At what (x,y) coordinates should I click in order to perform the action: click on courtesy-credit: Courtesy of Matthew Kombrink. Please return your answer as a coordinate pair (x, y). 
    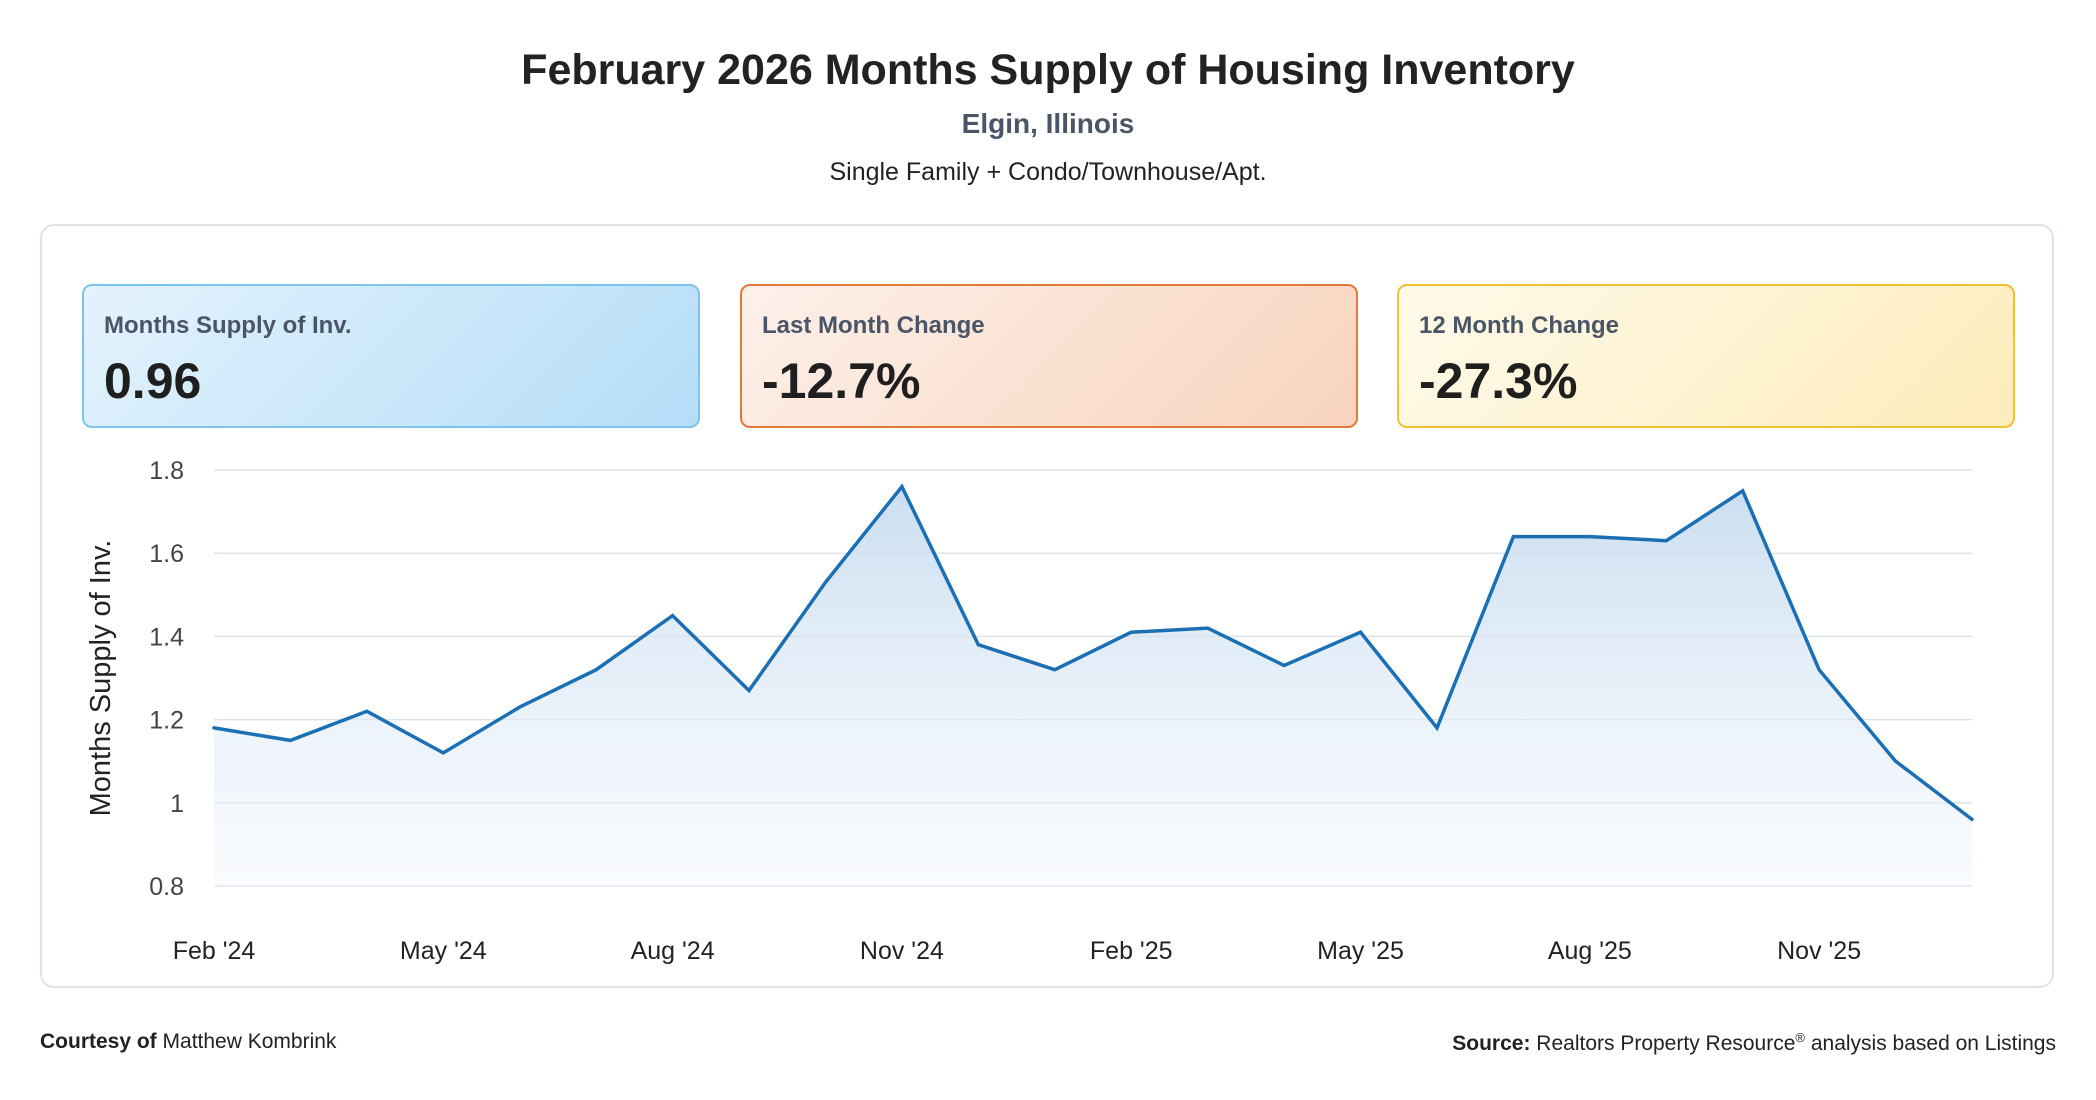
    Looking at the image, I should click on (188, 1042).